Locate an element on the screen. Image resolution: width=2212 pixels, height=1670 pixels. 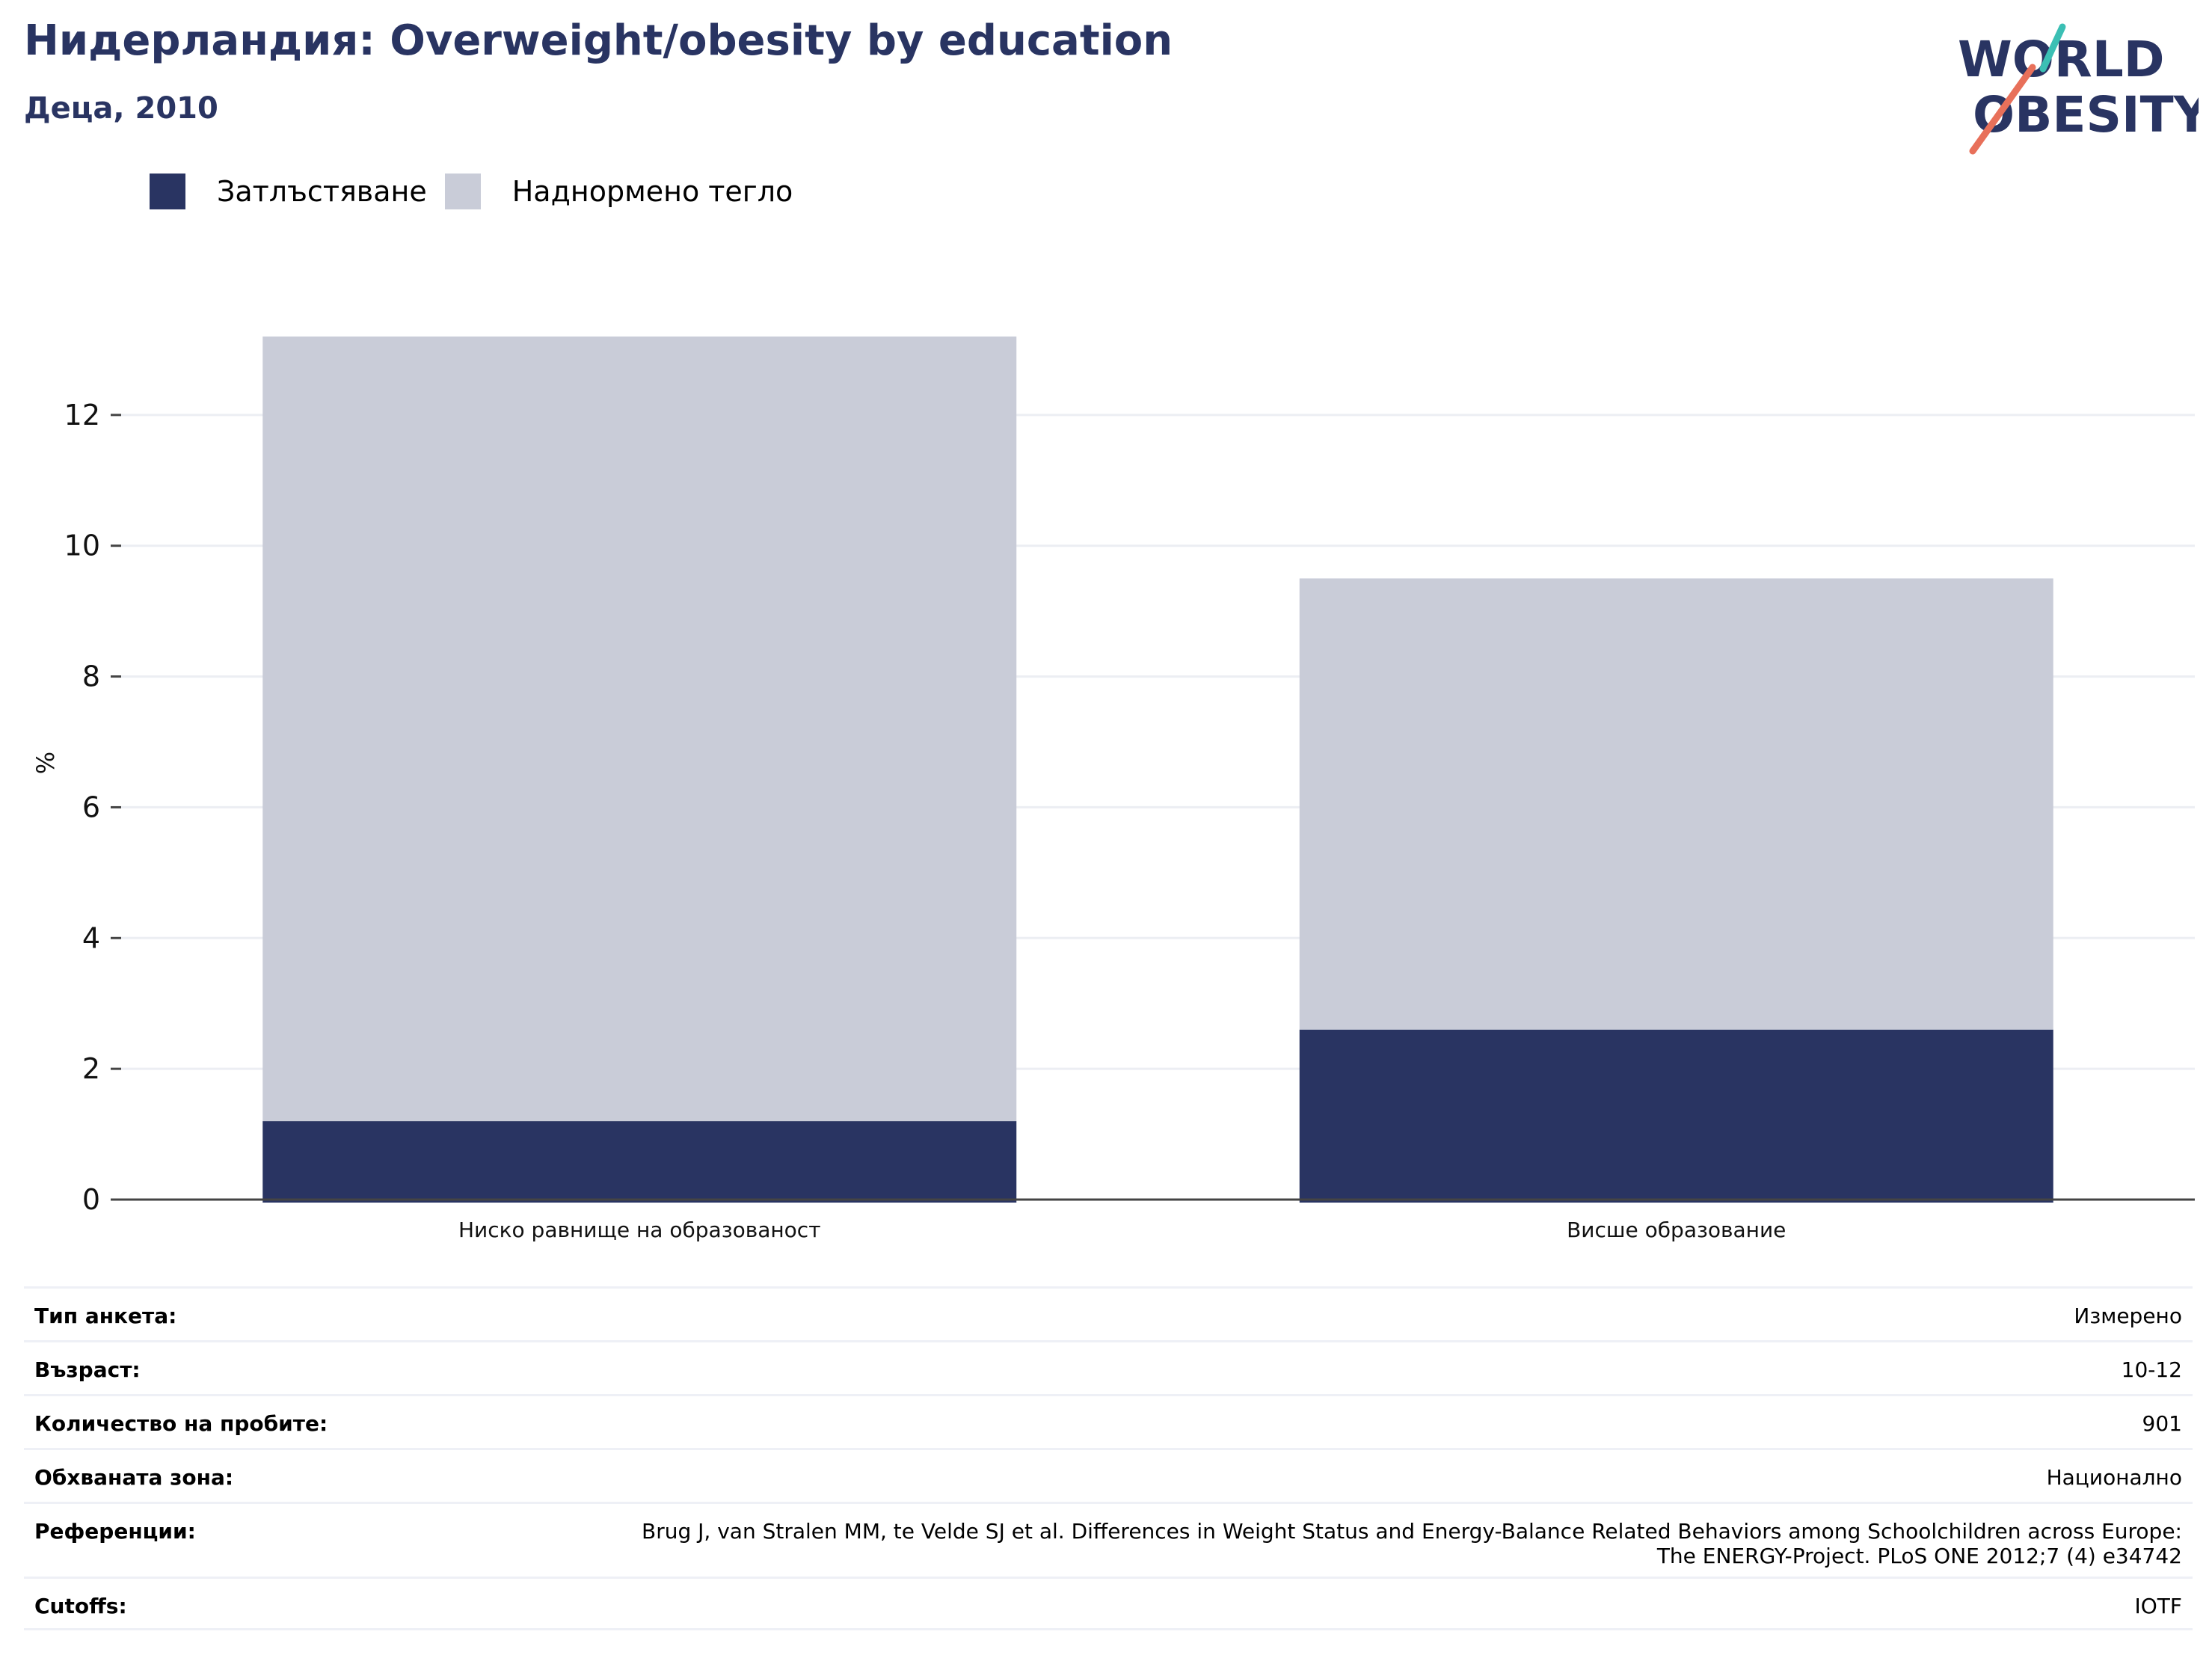
meta-row: Количество на пробите: 901 is located at coordinates (1108, 1421).